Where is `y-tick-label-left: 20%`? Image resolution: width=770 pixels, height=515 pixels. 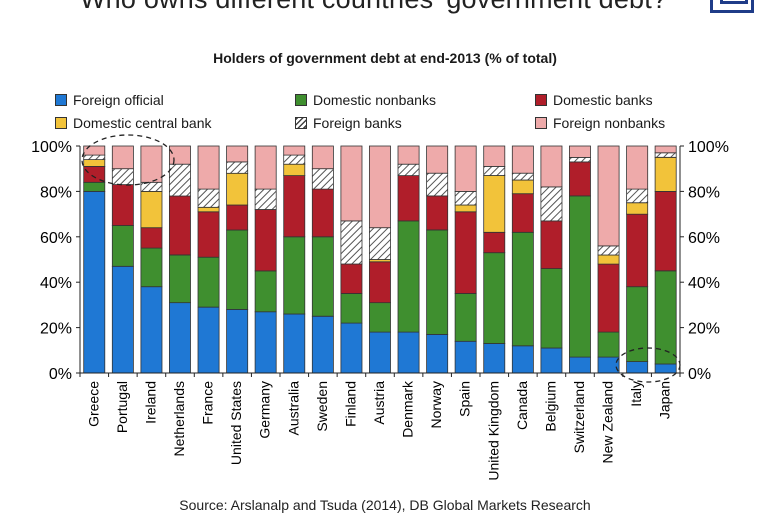 y-tick-label-left: 20% is located at coordinates (56, 329).